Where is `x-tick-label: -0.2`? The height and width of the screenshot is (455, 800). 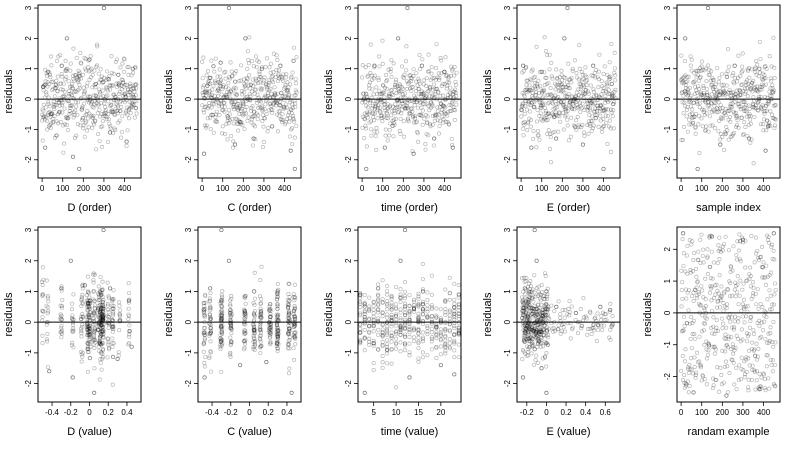 x-tick-label: -0.2 is located at coordinates (71, 412).